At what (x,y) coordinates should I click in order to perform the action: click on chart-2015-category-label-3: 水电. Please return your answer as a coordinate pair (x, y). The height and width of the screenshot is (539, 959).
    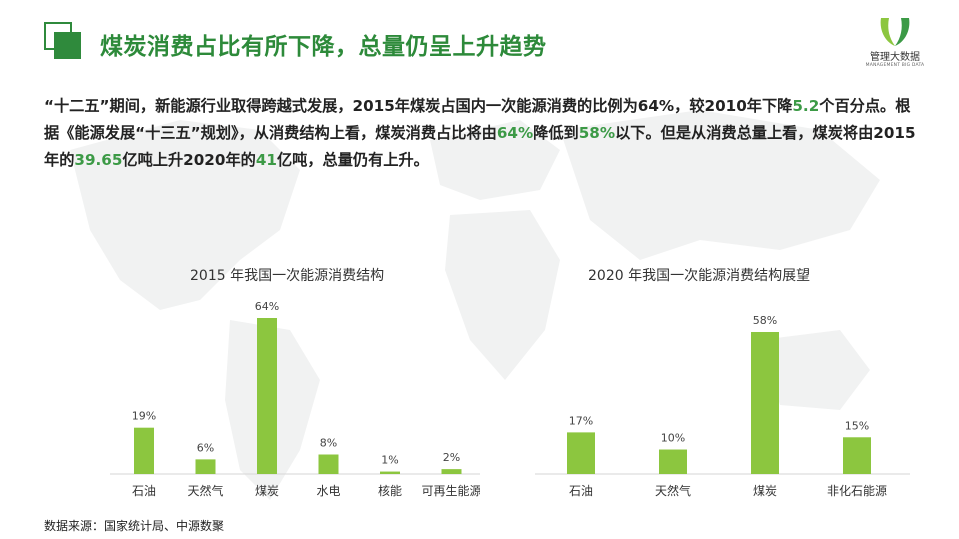
    Looking at the image, I should click on (328, 491).